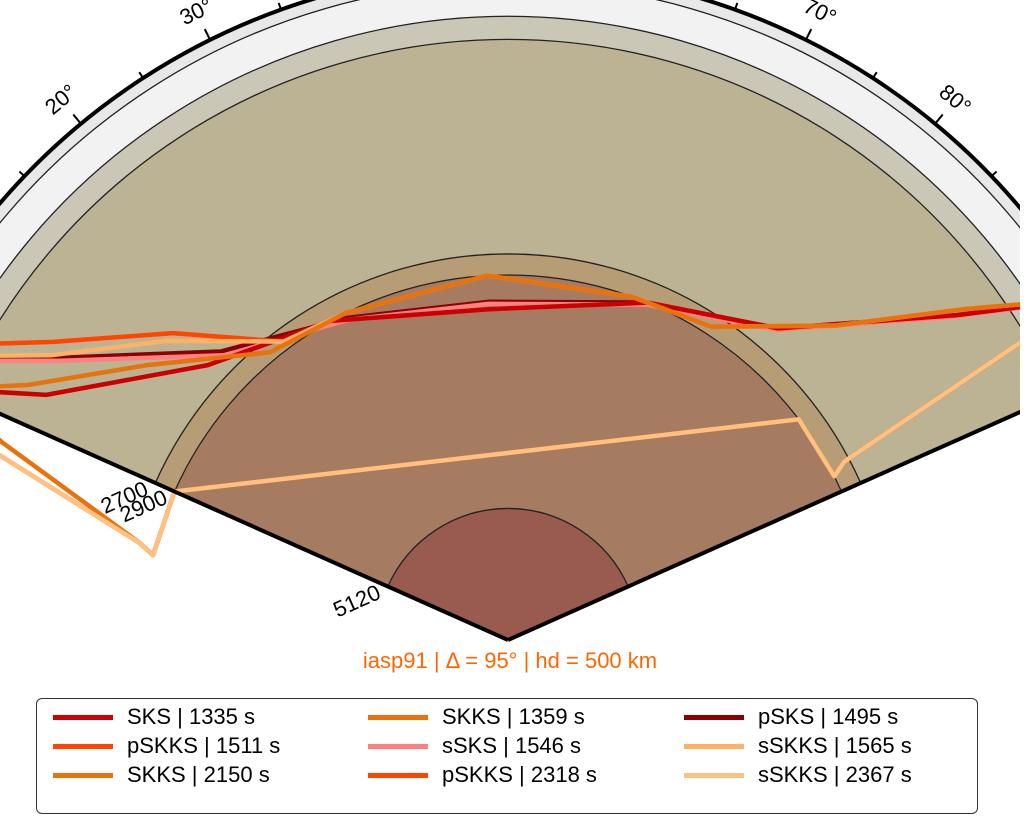 This screenshot has width=1030, height=818. I want to click on model-caption: iasp91 | Δ = 95° | hd = 500 km, so click(510, 660).